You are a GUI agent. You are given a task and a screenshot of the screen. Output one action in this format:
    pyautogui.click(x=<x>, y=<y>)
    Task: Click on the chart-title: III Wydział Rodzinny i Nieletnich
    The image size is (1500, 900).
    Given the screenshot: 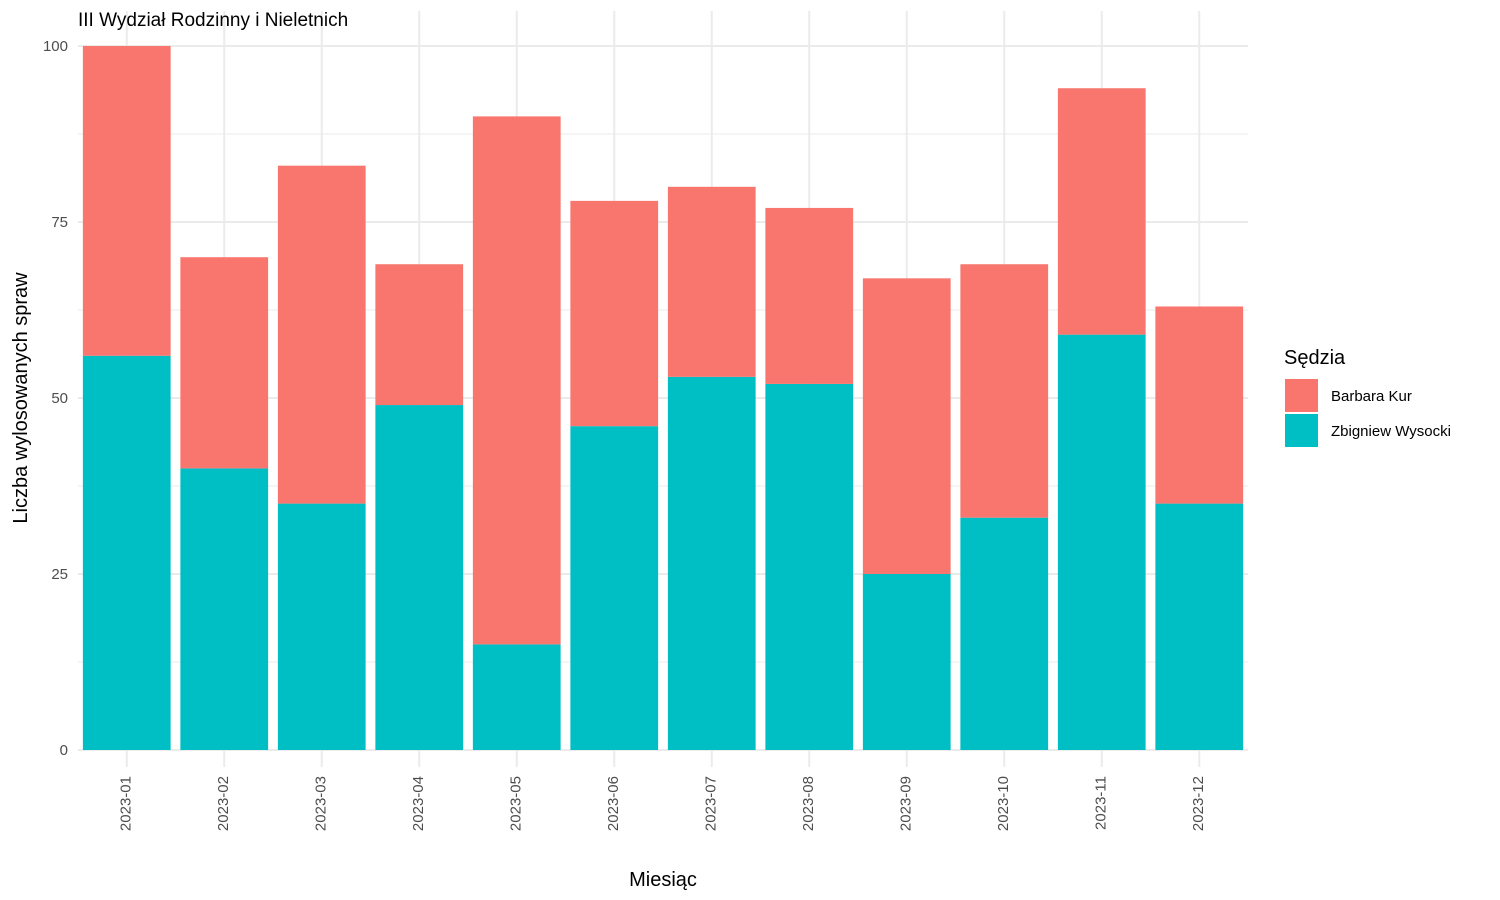 What is the action you would take?
    pyautogui.click(x=213, y=20)
    